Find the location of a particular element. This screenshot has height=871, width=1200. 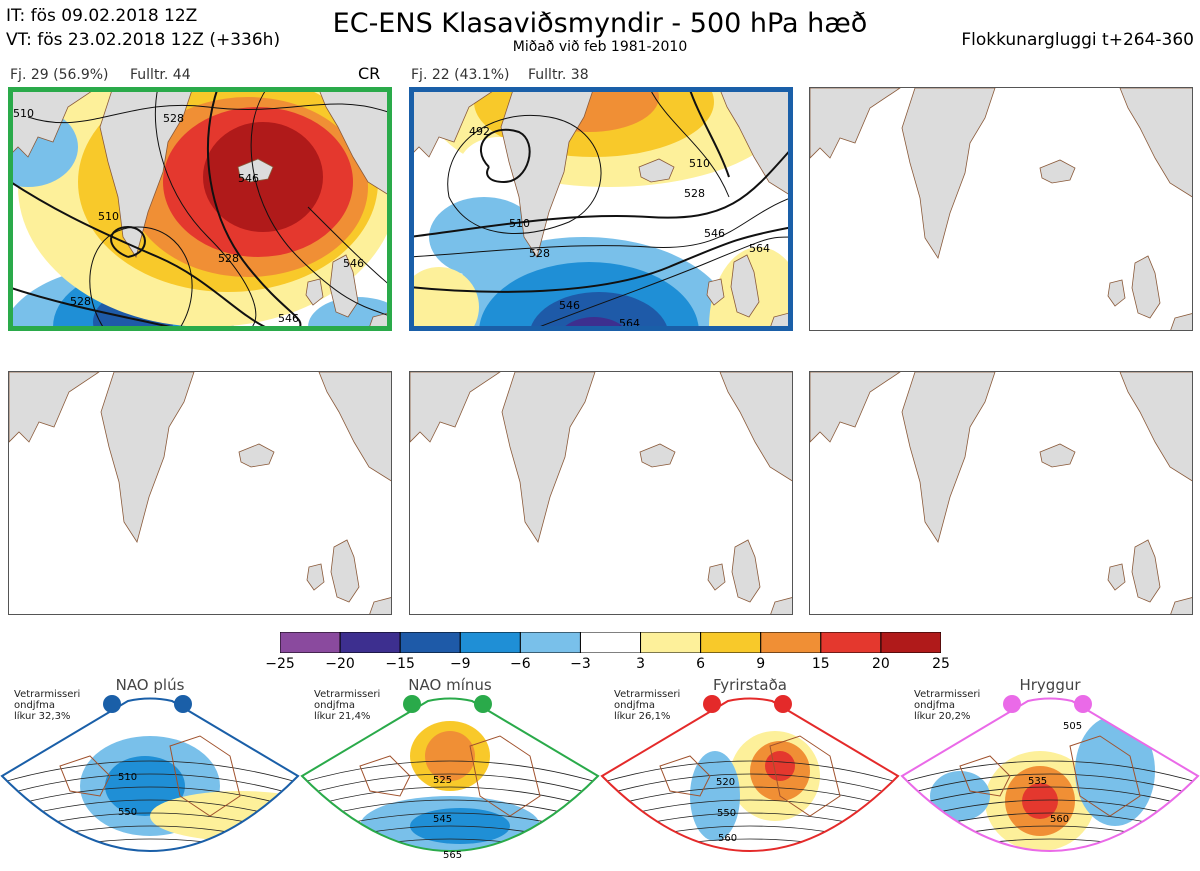

regime-title: NAO plús is located at coordinates (150, 685).